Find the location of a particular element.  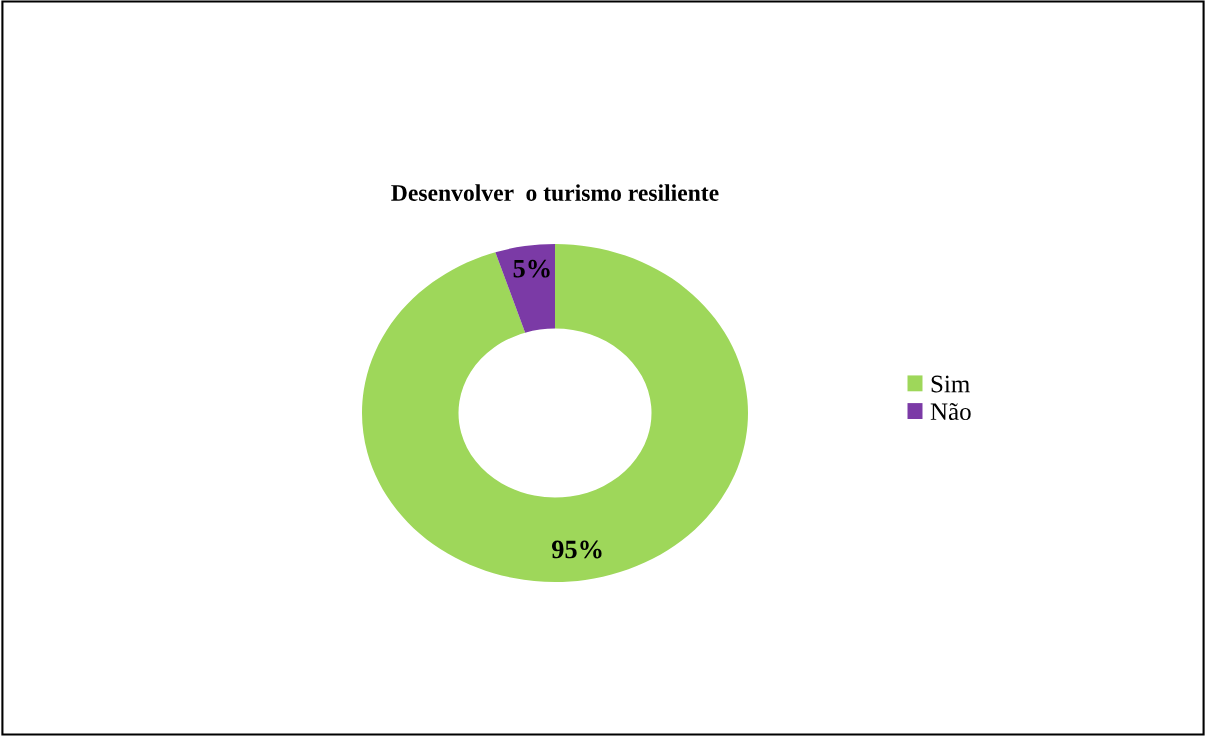

data-label: 5% is located at coordinates (531, 268).